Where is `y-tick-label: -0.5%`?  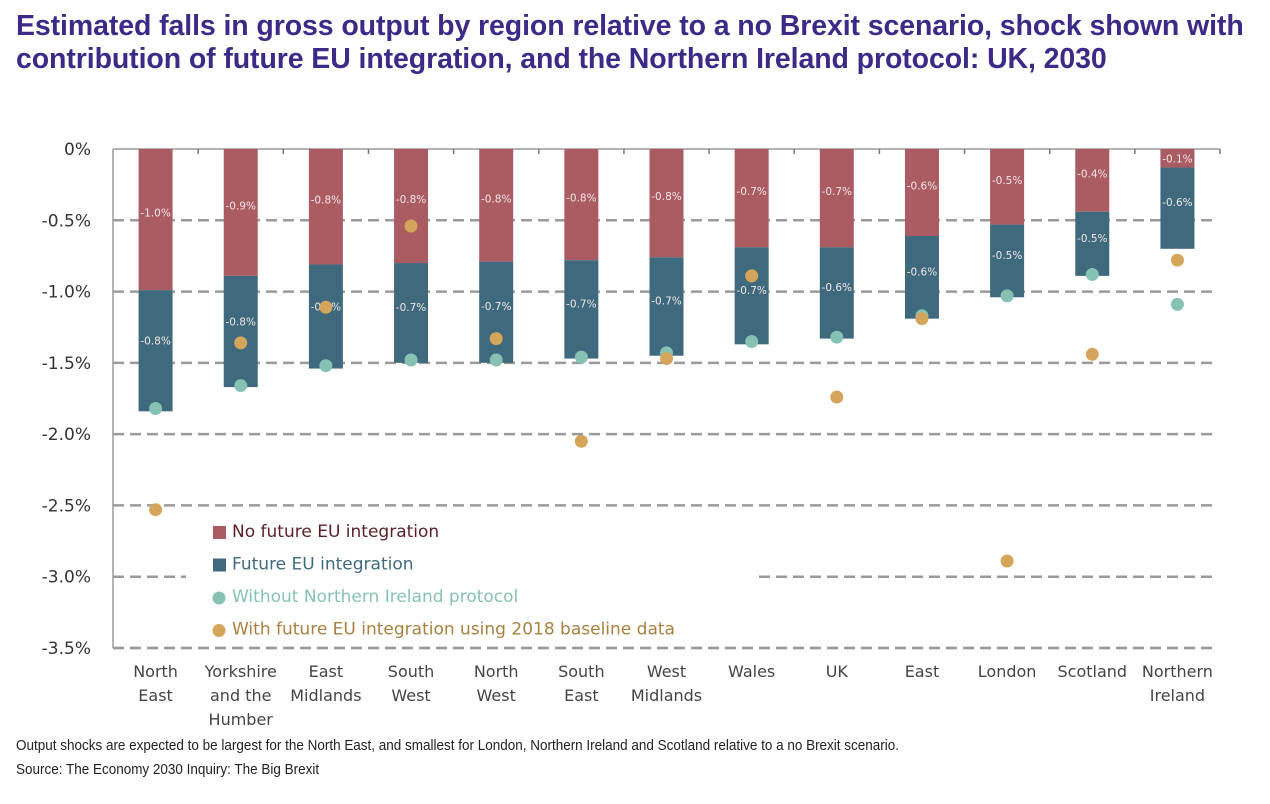 y-tick-label: -0.5% is located at coordinates (66, 221).